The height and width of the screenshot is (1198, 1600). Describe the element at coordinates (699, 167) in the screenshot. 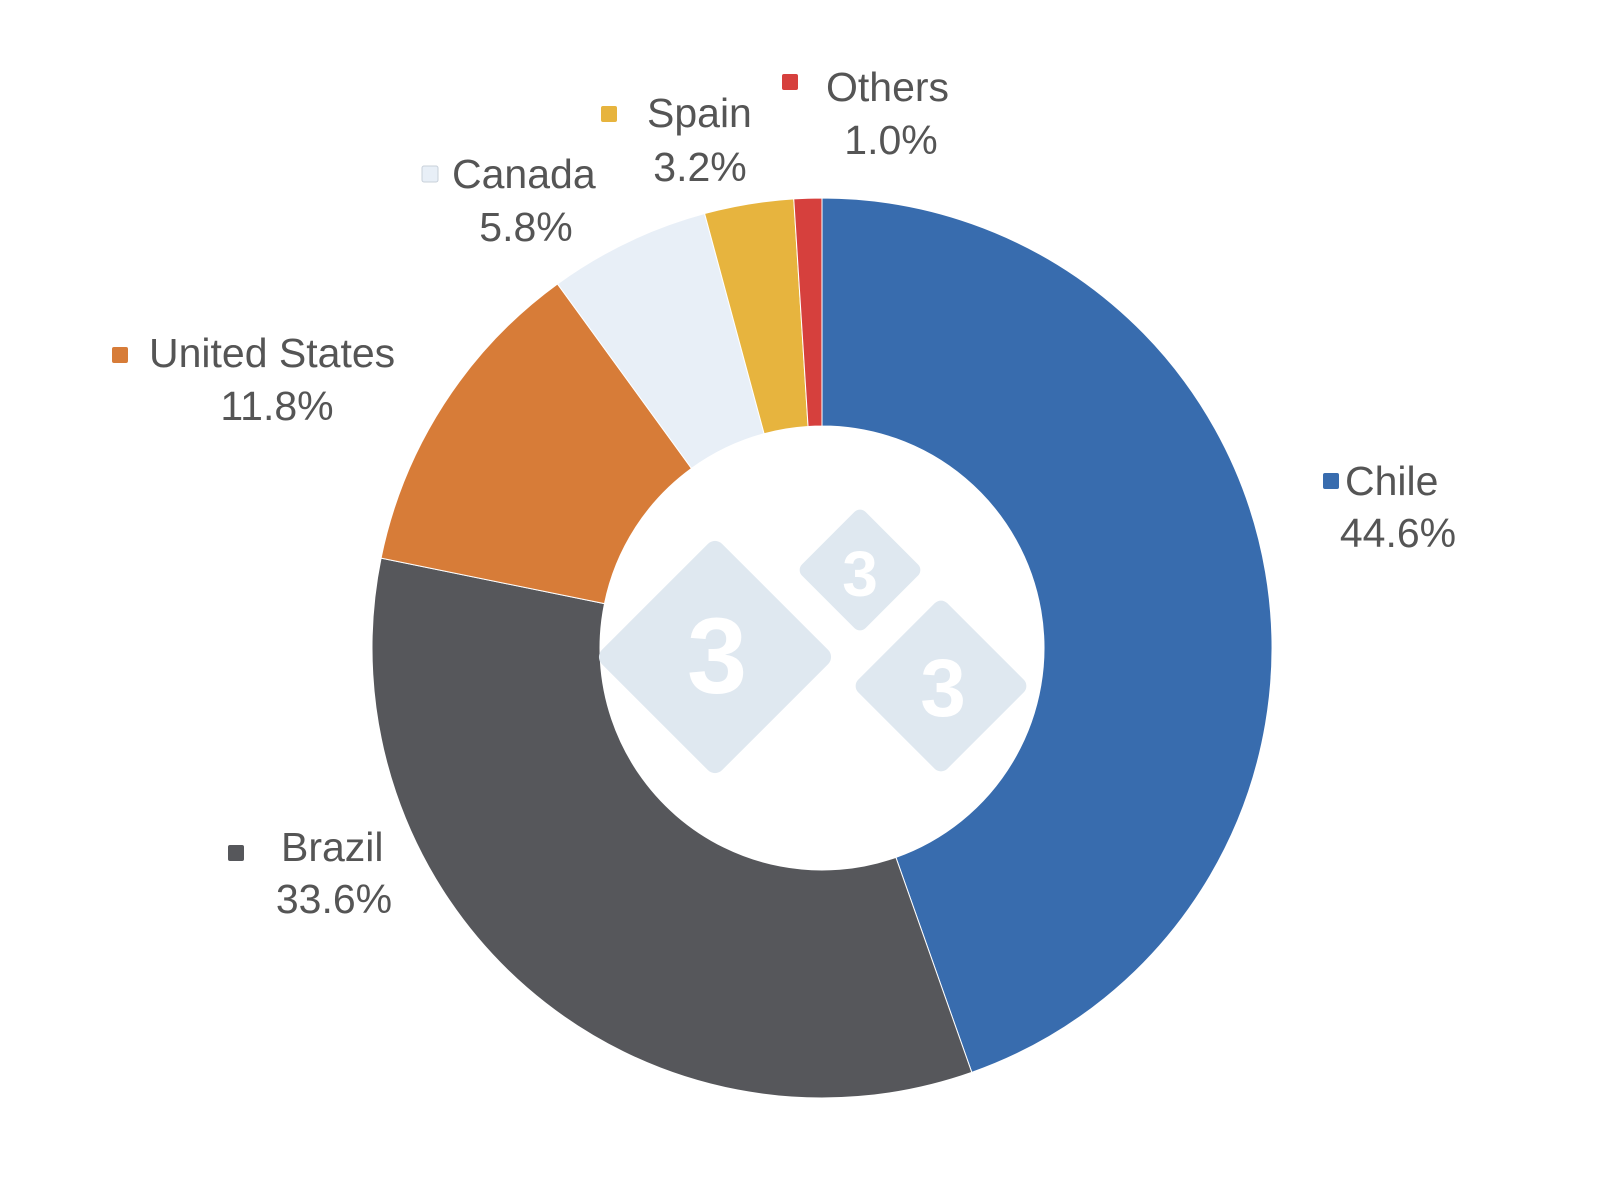

I see `slice-value-spain: 3.2%` at that location.